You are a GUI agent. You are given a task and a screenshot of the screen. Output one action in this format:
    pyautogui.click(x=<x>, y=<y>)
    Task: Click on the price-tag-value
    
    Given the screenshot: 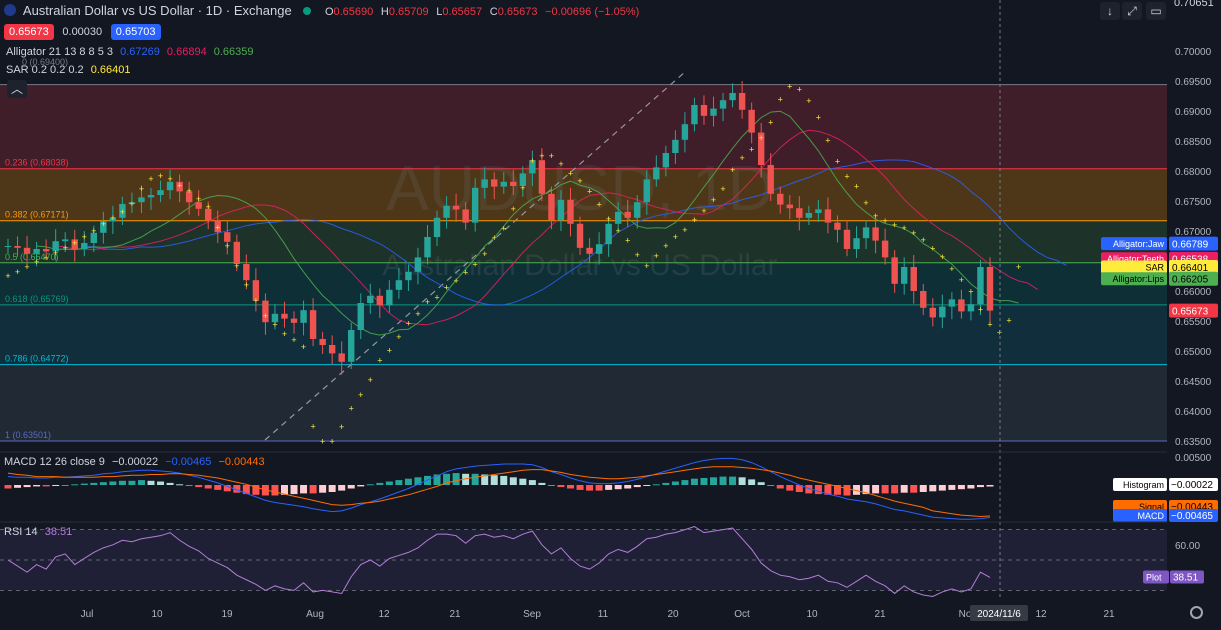 What is the action you would take?
    pyautogui.click(x=1193, y=266)
    